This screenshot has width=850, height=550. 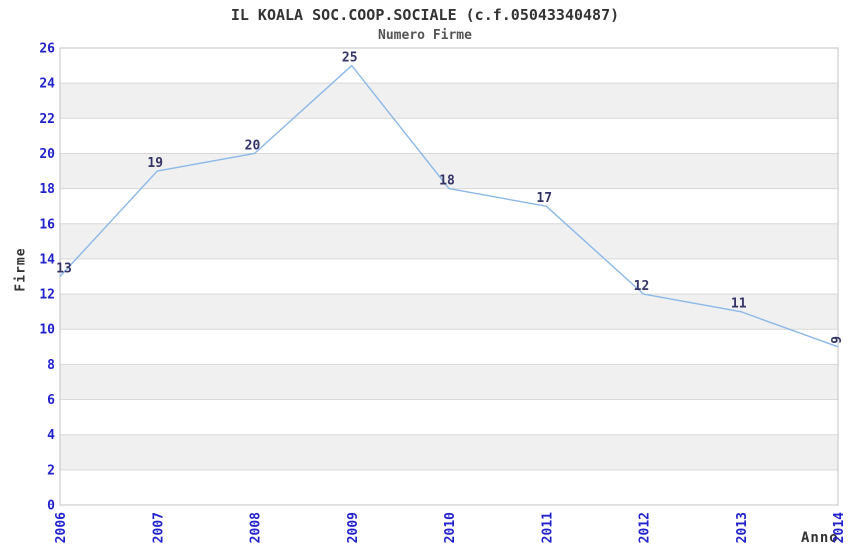 I want to click on point-label: 20, so click(x=253, y=145).